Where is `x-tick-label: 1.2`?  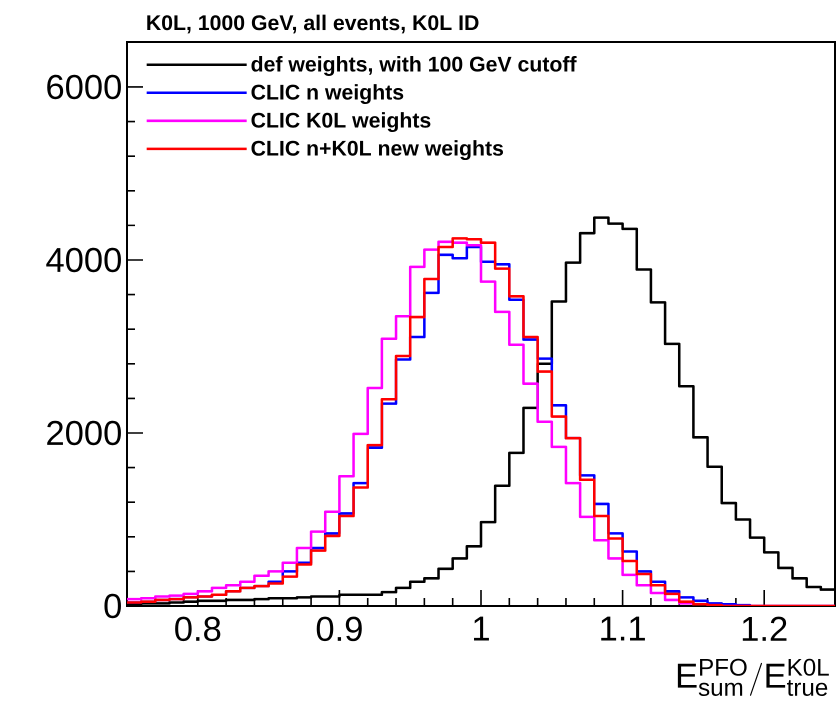
x-tick-label: 1.2 is located at coordinates (764, 628).